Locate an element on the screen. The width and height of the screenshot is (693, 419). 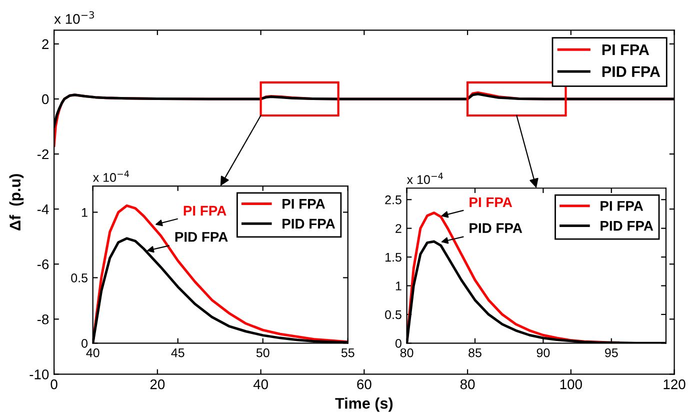
y-axis-title: Δf (p.u) is located at coordinates (16, 202).